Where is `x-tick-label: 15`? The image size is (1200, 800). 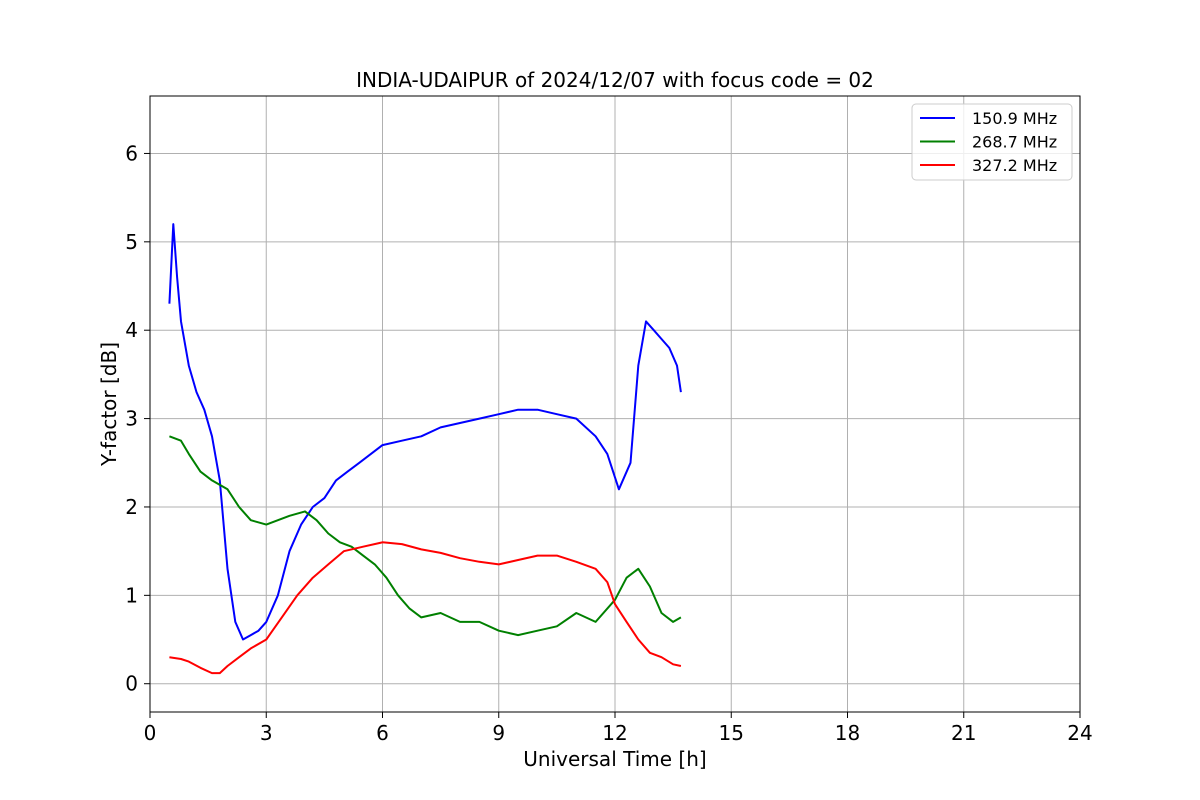
x-tick-label: 15 is located at coordinates (731, 733).